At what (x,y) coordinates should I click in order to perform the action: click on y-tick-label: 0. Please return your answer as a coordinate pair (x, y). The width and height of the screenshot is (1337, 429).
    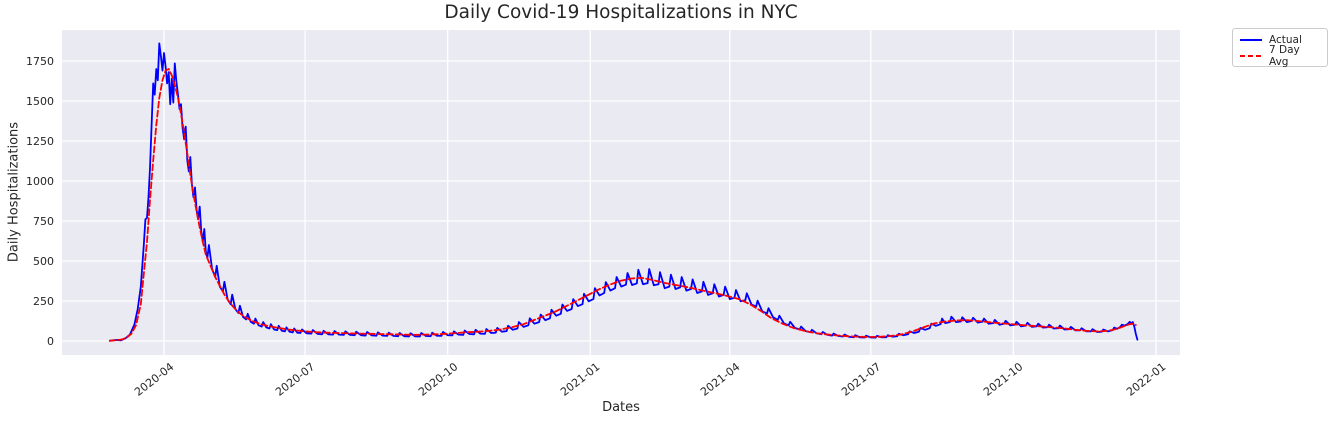
    Looking at the image, I should click on (50, 341).